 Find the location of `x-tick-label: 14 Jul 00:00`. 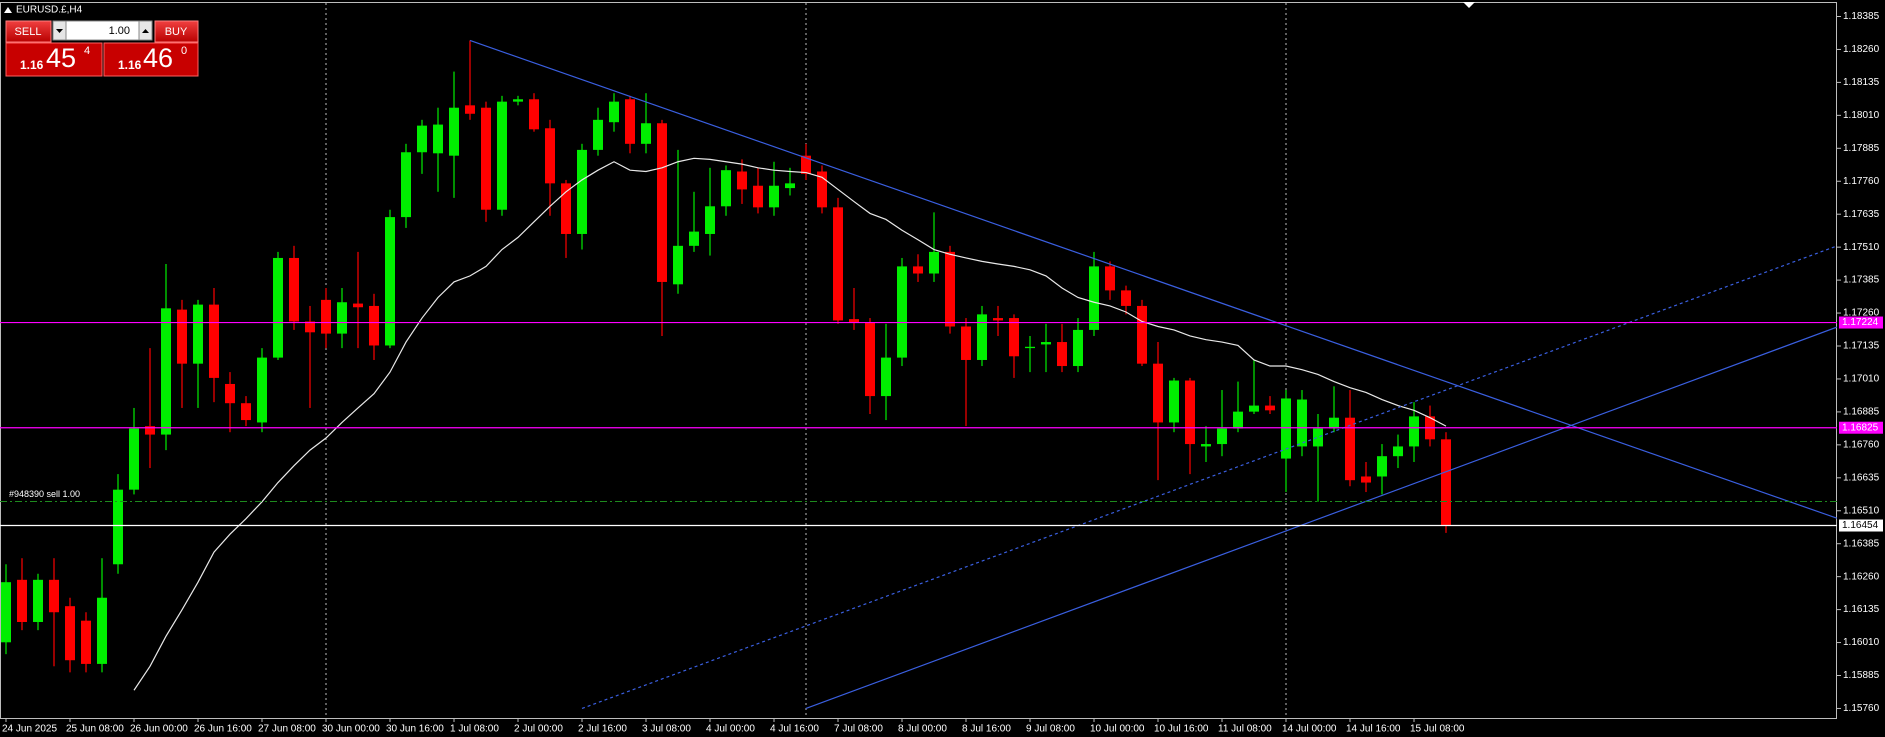

x-tick-label: 14 Jul 00:00 is located at coordinates (1309, 729).